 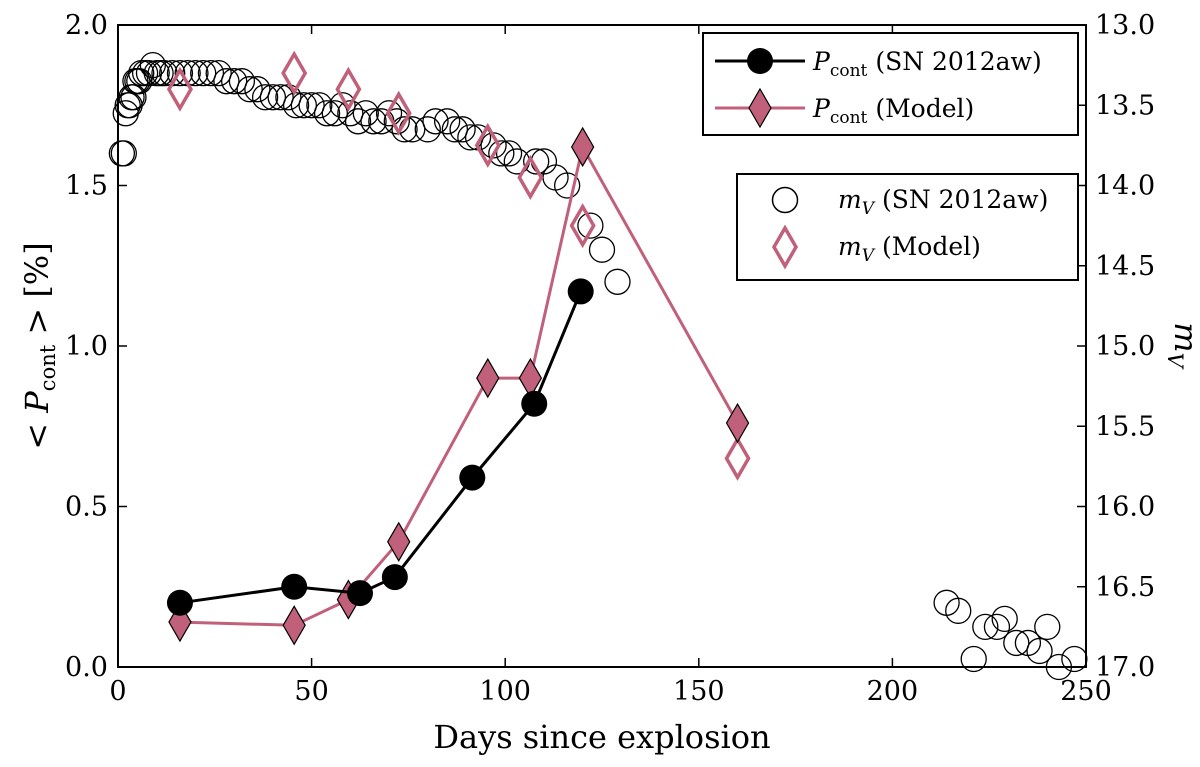 I want to click on legend-sn-entry: Pcont (SN 2012aw), so click(x=927, y=64).